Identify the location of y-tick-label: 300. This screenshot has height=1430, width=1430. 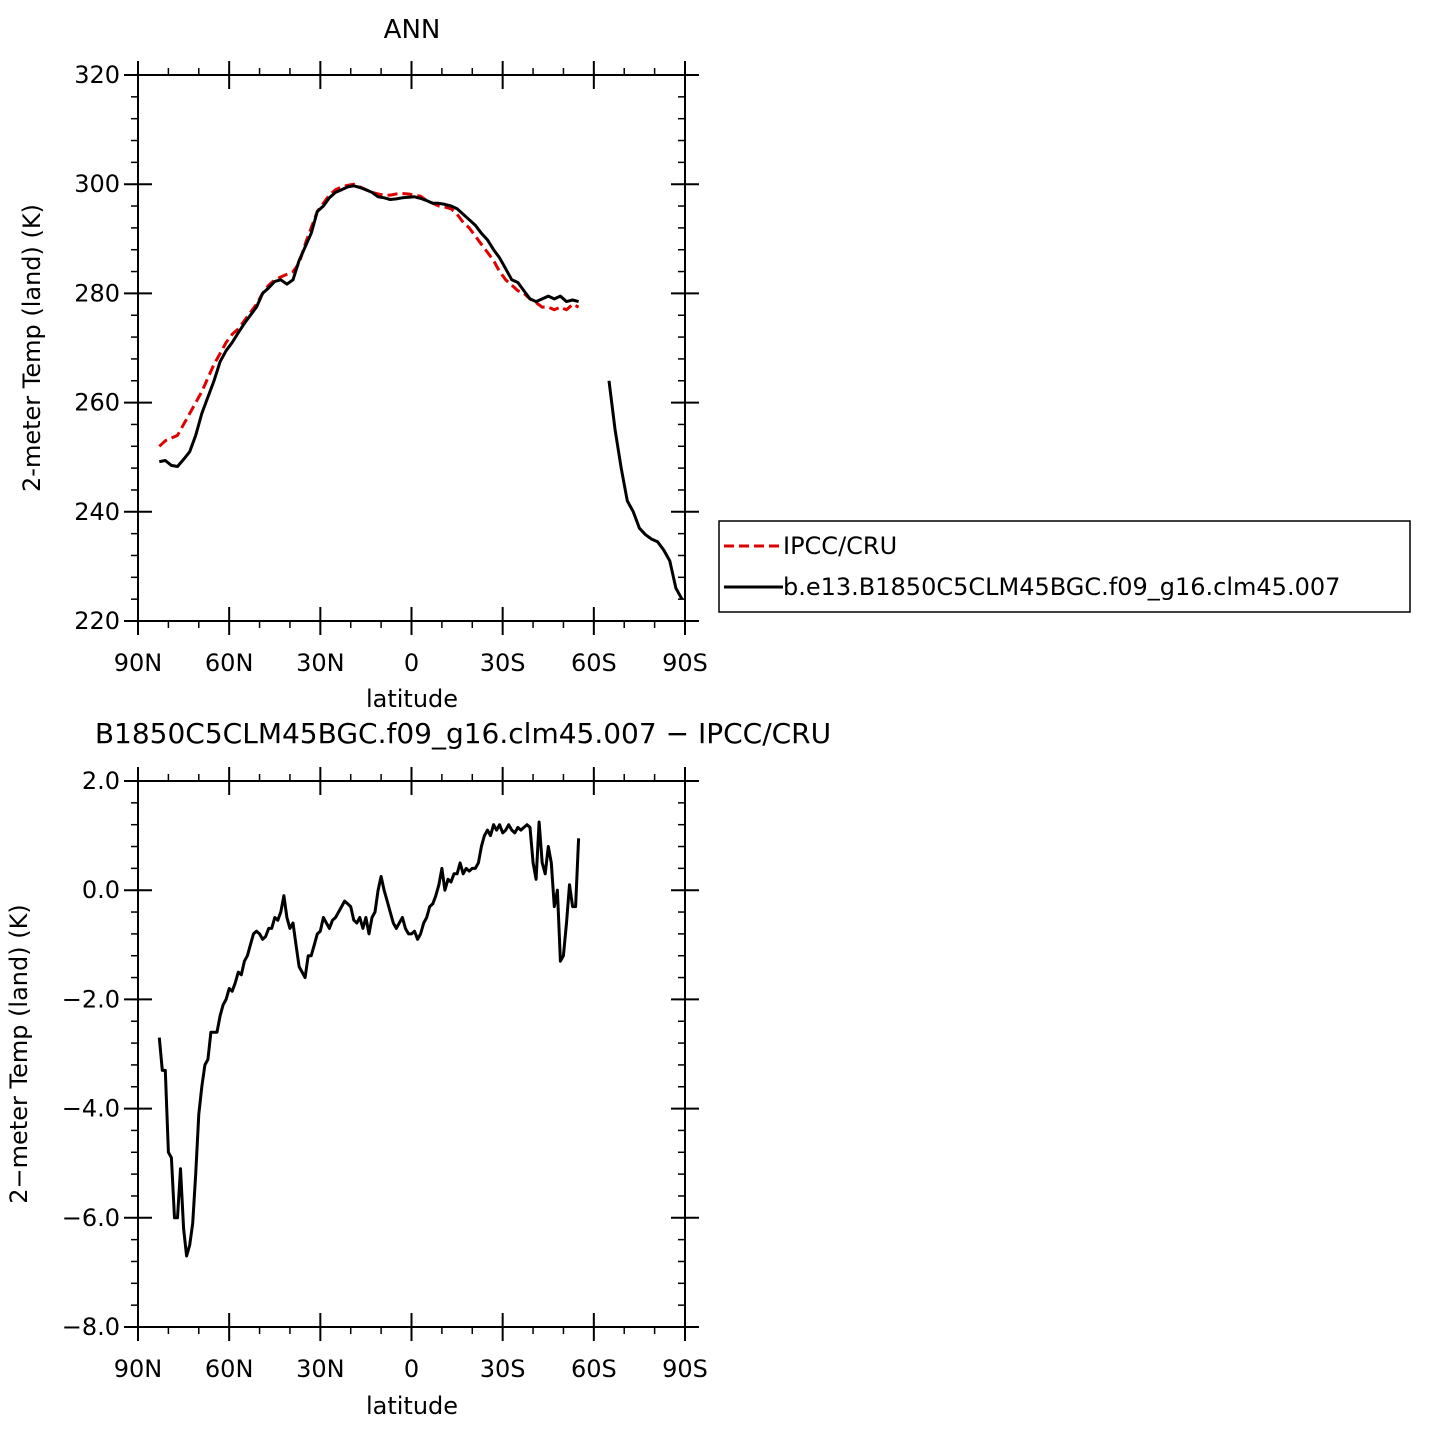
(97, 184).